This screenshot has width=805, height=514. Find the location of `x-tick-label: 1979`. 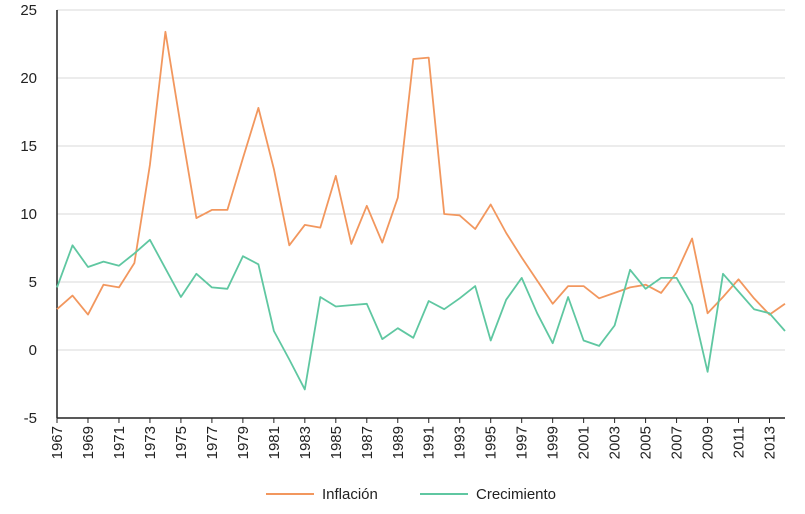

x-tick-label: 1979 is located at coordinates (243, 442).